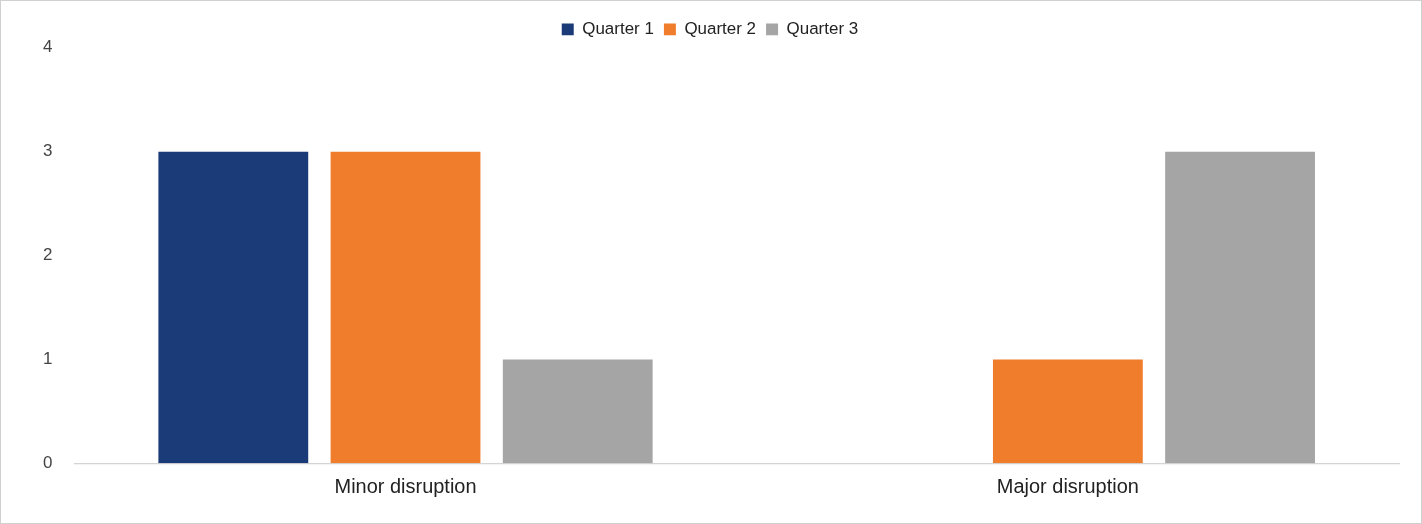 The image size is (1422, 524). Describe the element at coordinates (47, 47) in the screenshot. I see `y-tick-label: 4` at that location.